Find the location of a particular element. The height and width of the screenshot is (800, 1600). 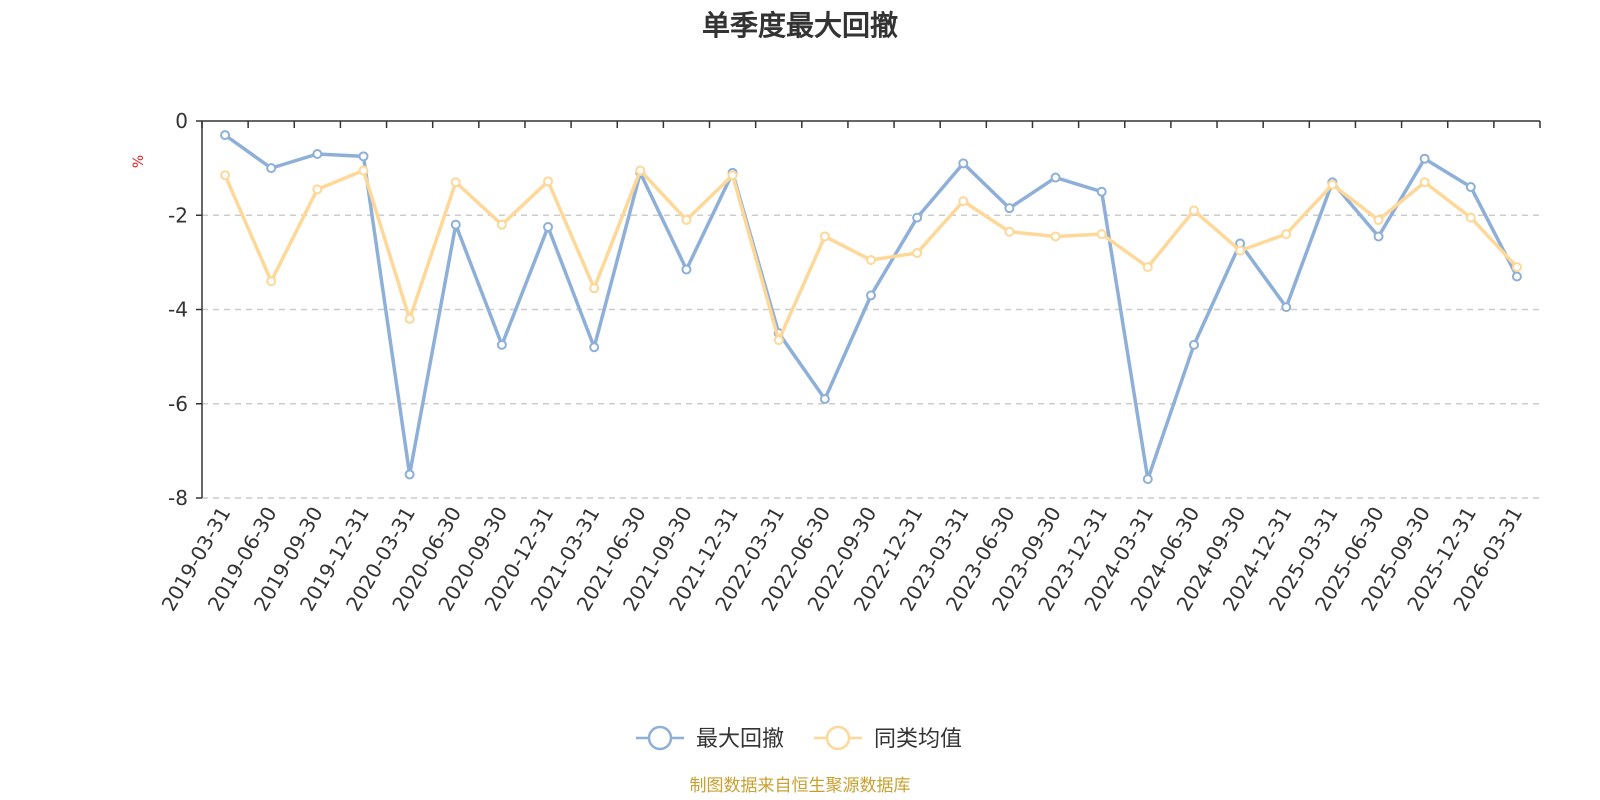

legend-item-2: 同类均值 is located at coordinates (888, 738).